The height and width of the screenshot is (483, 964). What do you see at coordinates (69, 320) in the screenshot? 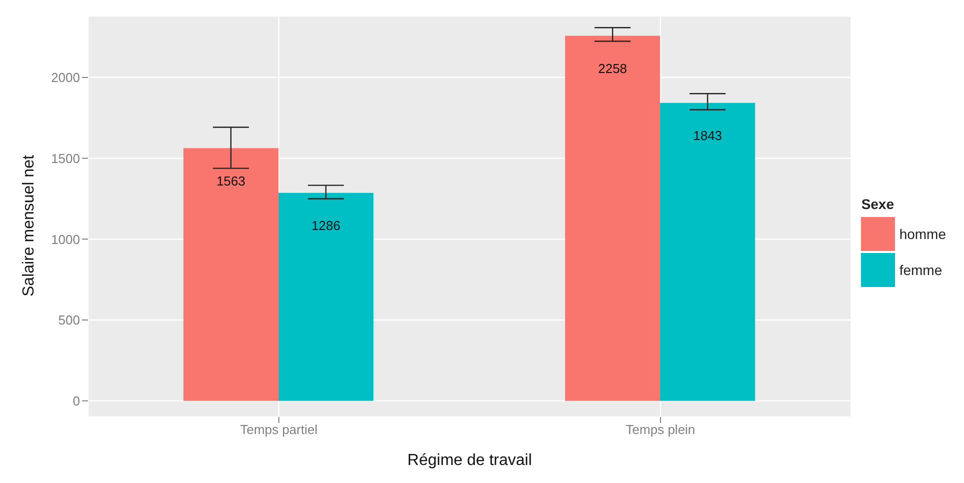
I see `y-tick-label: 500` at bounding box center [69, 320].